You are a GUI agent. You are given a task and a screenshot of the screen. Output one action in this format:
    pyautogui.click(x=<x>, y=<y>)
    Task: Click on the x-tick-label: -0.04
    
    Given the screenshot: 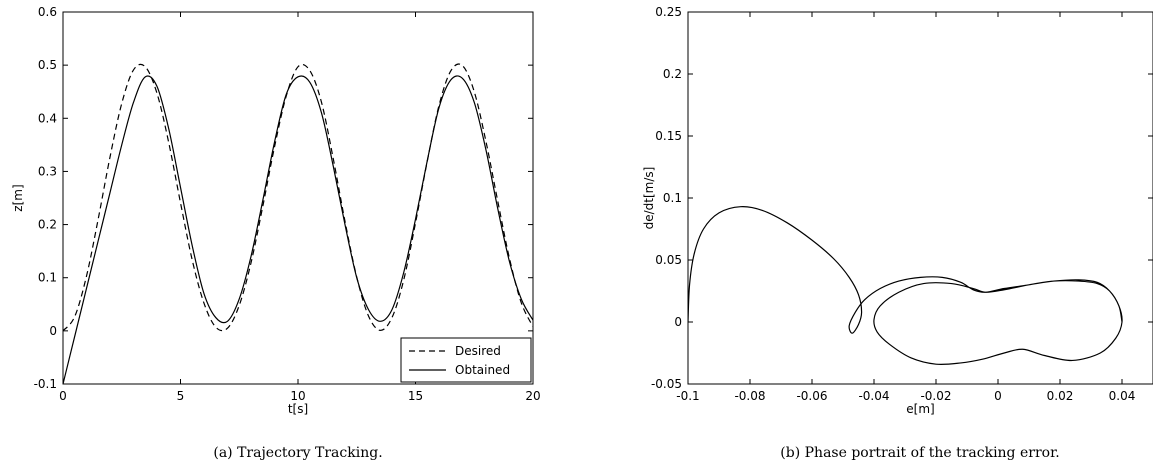 What is the action you would take?
    pyautogui.click(x=873, y=396)
    